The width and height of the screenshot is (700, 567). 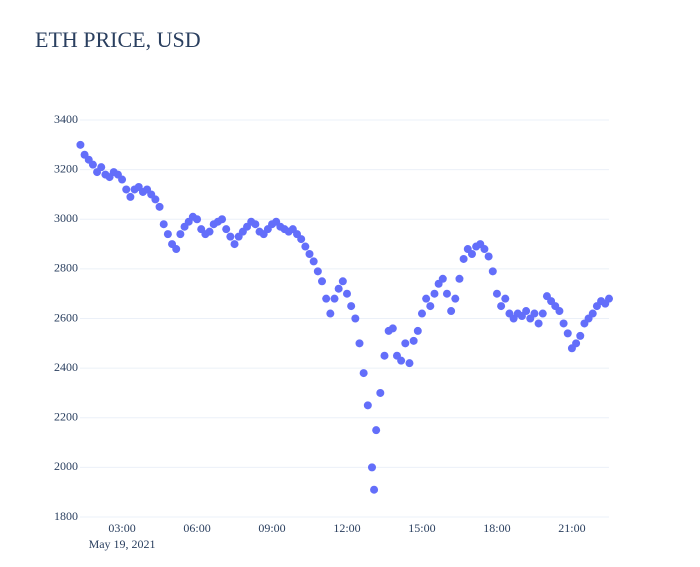 I want to click on y-tick-label: 3400, so click(x=66, y=119).